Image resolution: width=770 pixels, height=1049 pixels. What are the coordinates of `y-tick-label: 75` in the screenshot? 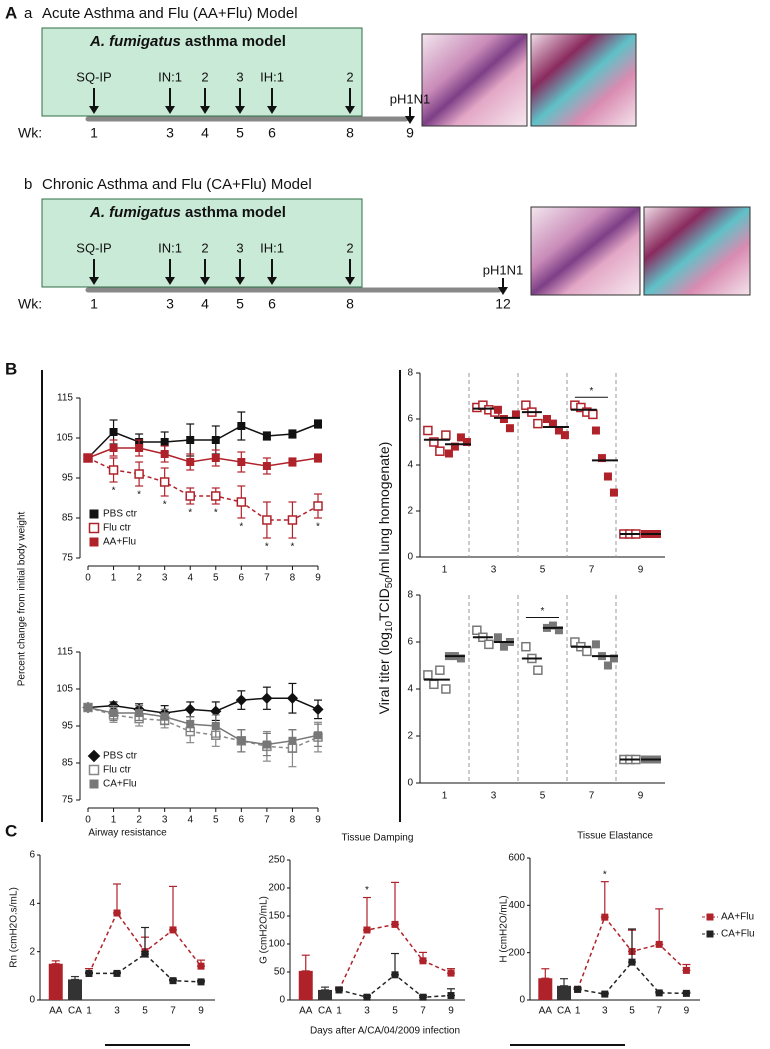 It's located at (68, 800).